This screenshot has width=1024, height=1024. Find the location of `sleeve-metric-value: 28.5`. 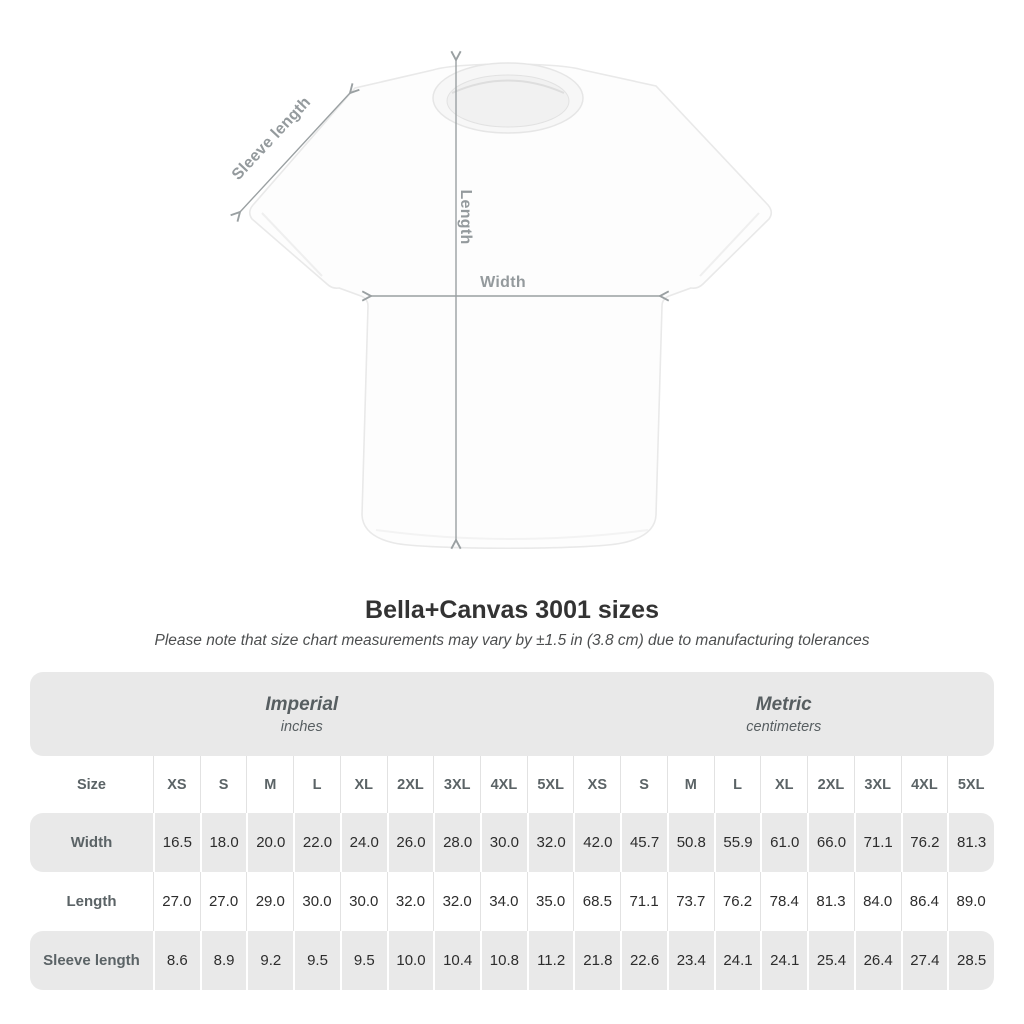

sleeve-metric-value: 28.5 is located at coordinates (970, 960).